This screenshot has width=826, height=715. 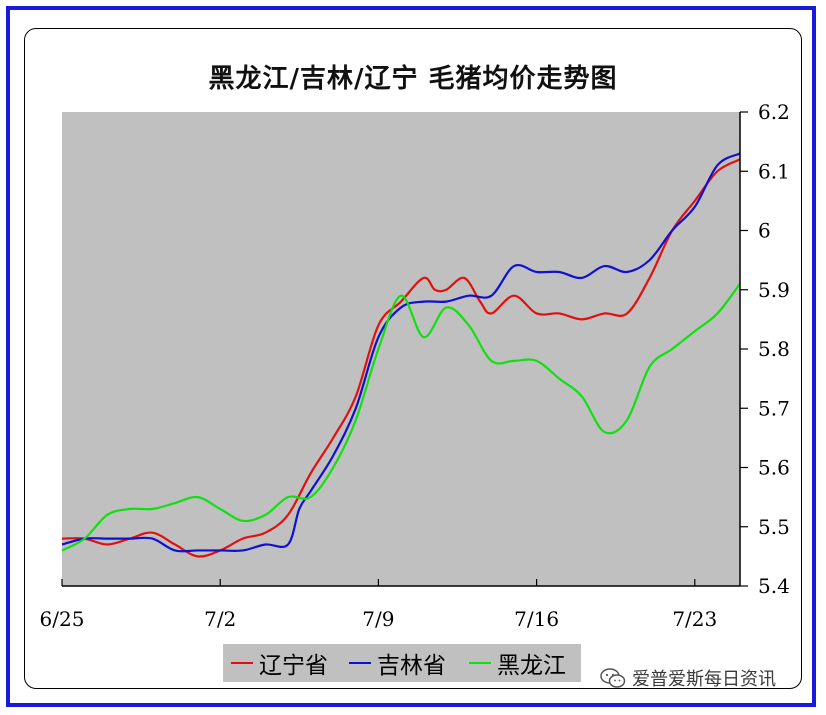 I want to click on legend-label-heilongjiang: 黑龙江, so click(x=531, y=666).